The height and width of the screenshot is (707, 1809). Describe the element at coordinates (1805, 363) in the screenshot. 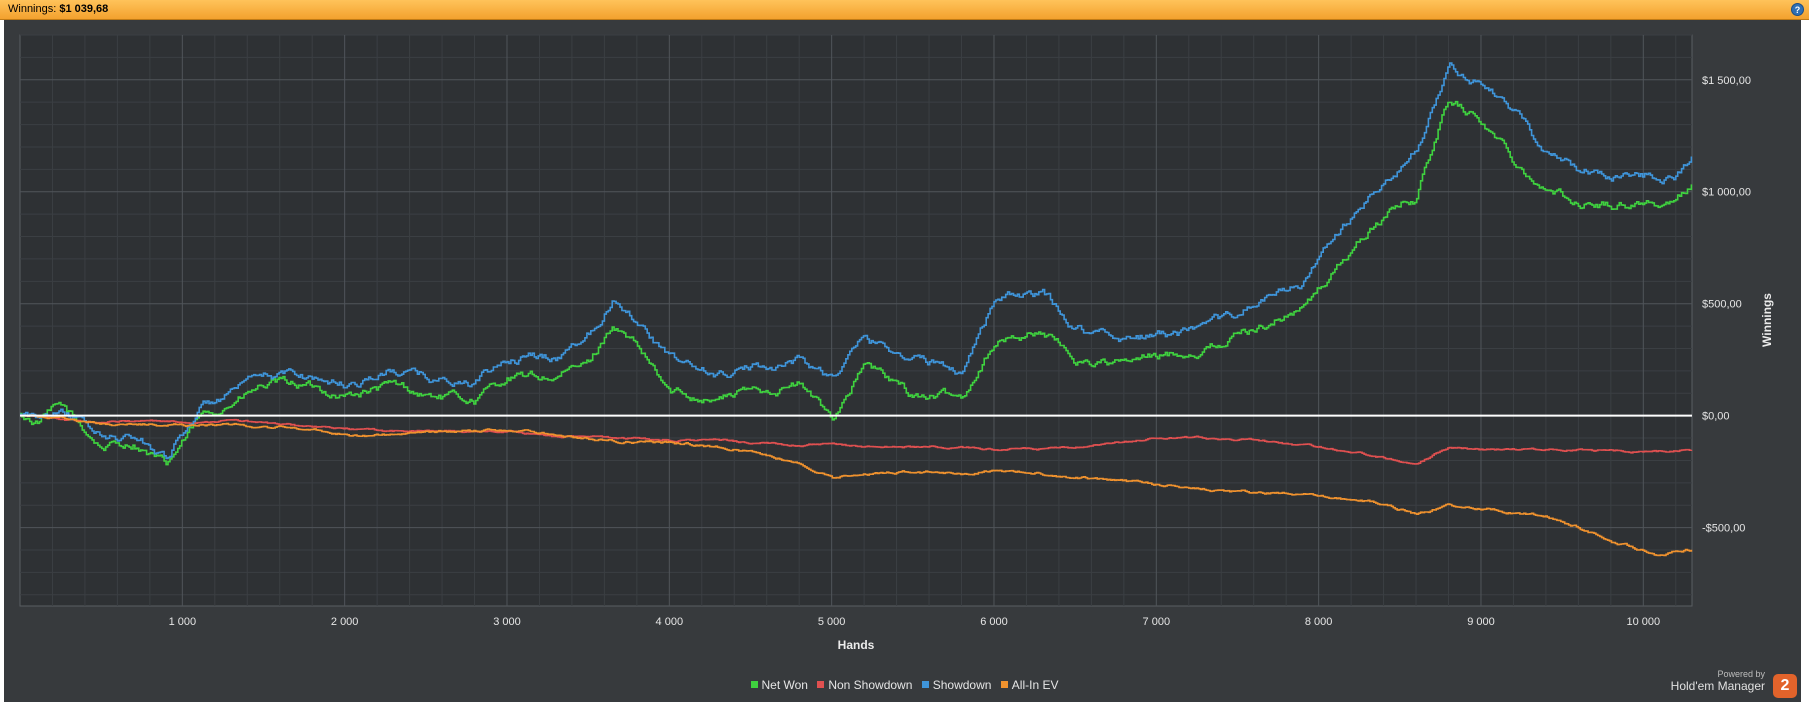

I see `frame-edge` at that location.